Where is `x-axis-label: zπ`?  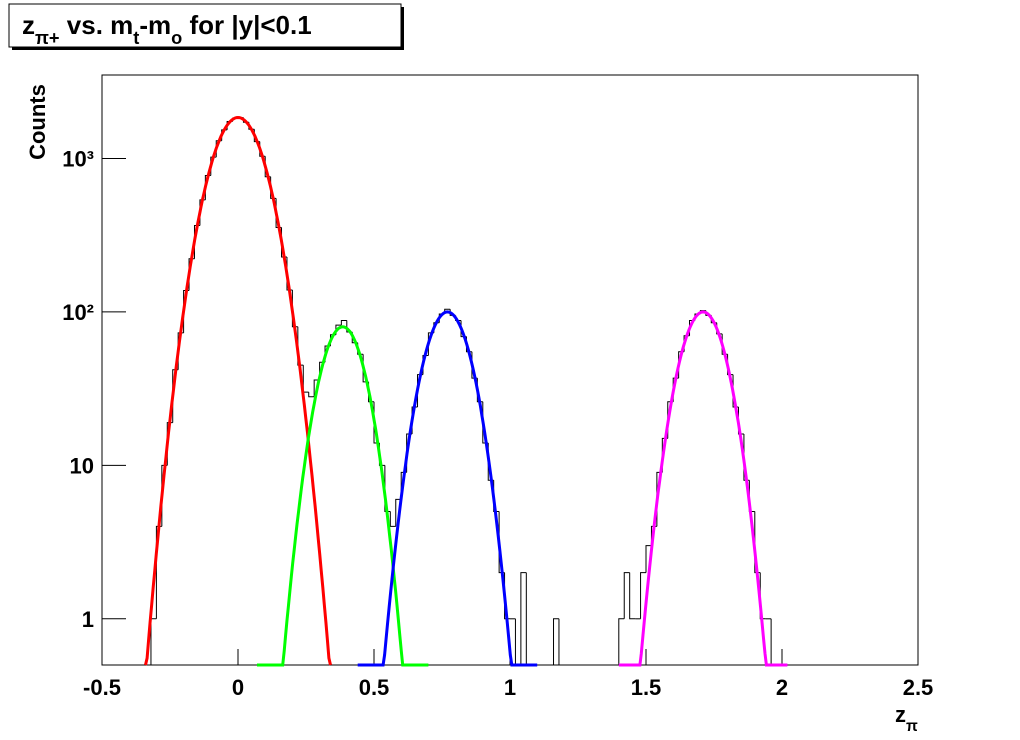 x-axis-label: zπ is located at coordinates (906, 718).